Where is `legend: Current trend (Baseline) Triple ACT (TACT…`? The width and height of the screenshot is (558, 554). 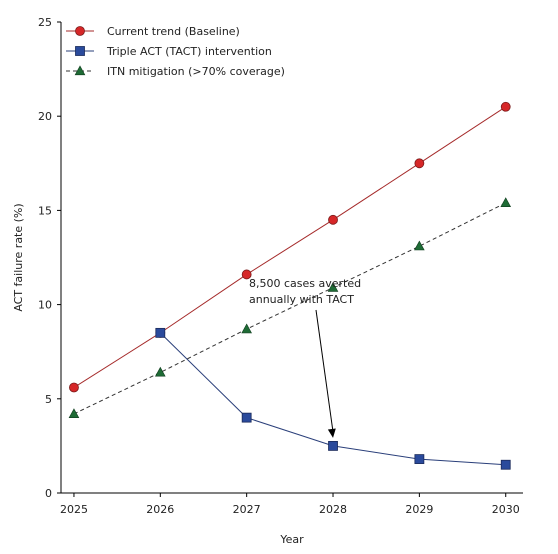 legend: Current trend (Baseline) Triple ACT (TACT… is located at coordinates (175, 51).